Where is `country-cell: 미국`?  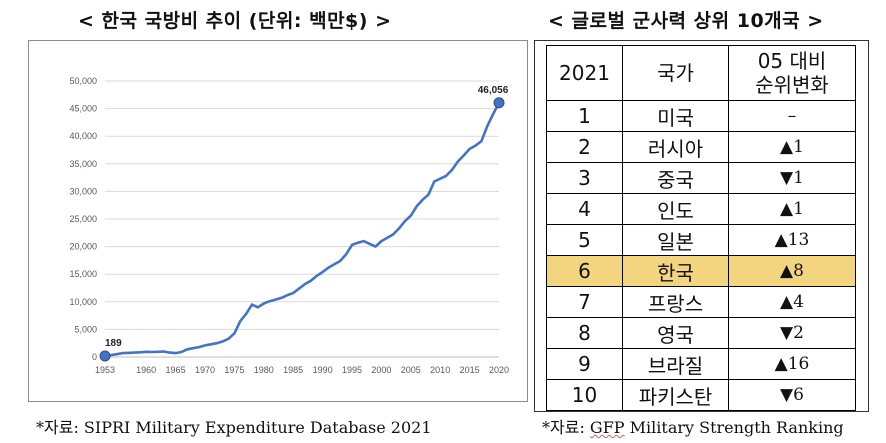
country-cell: 미국 is located at coordinates (675, 116).